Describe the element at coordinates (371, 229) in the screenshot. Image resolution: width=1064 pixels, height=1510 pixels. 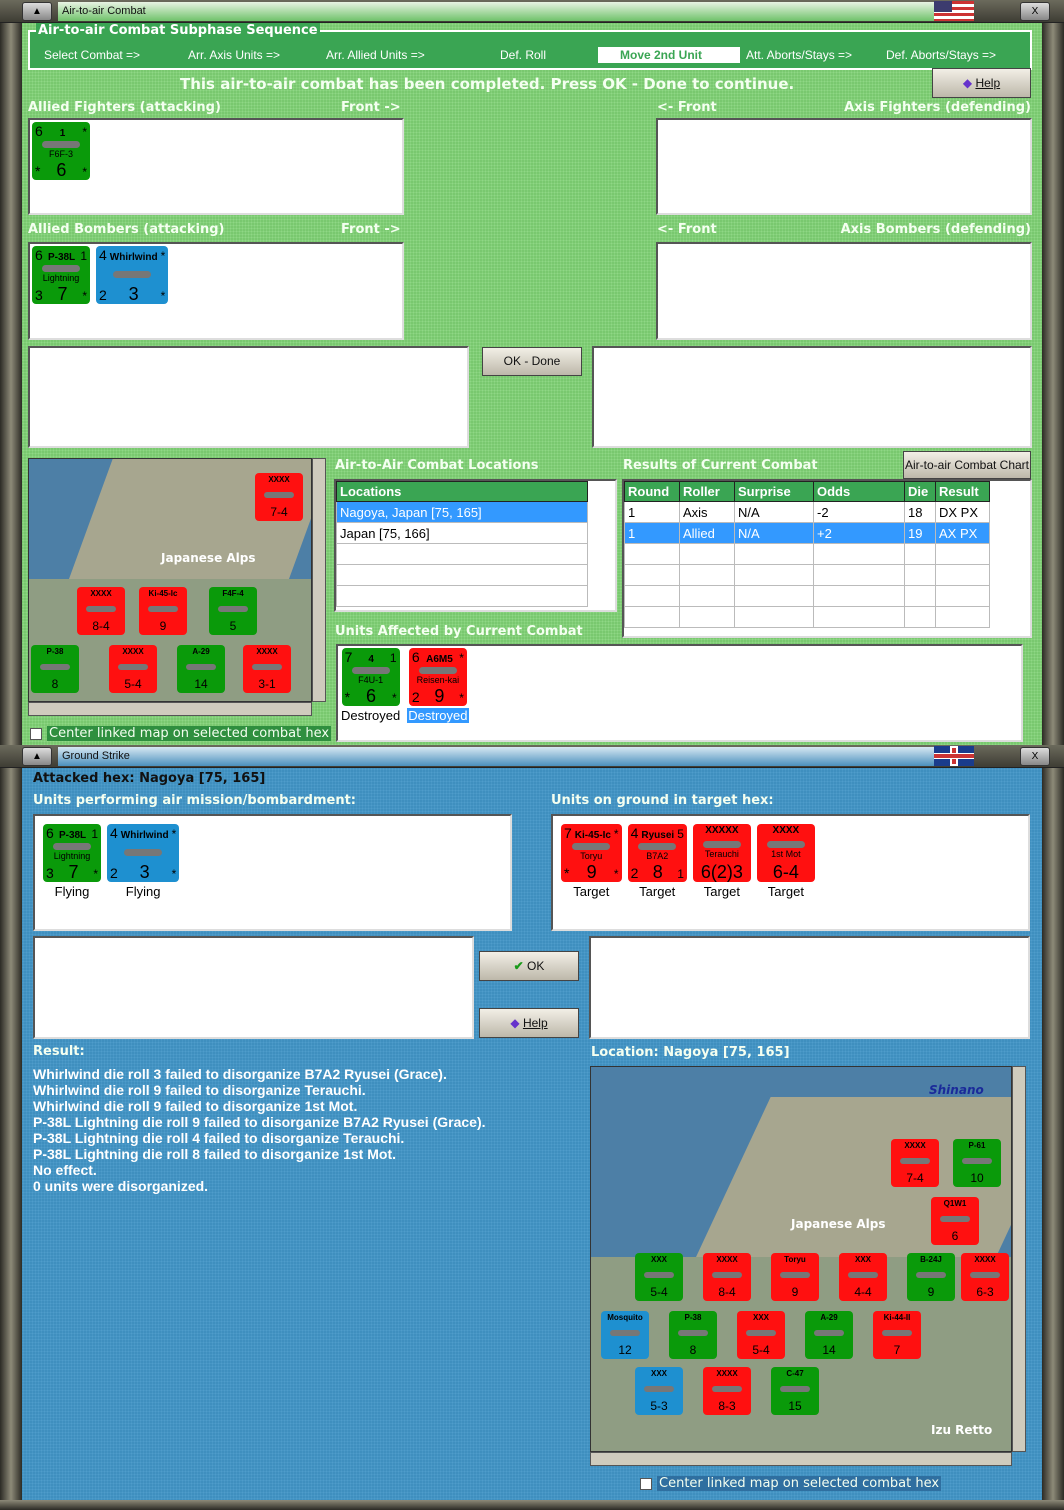
I see `front-label: Front ->` at that location.